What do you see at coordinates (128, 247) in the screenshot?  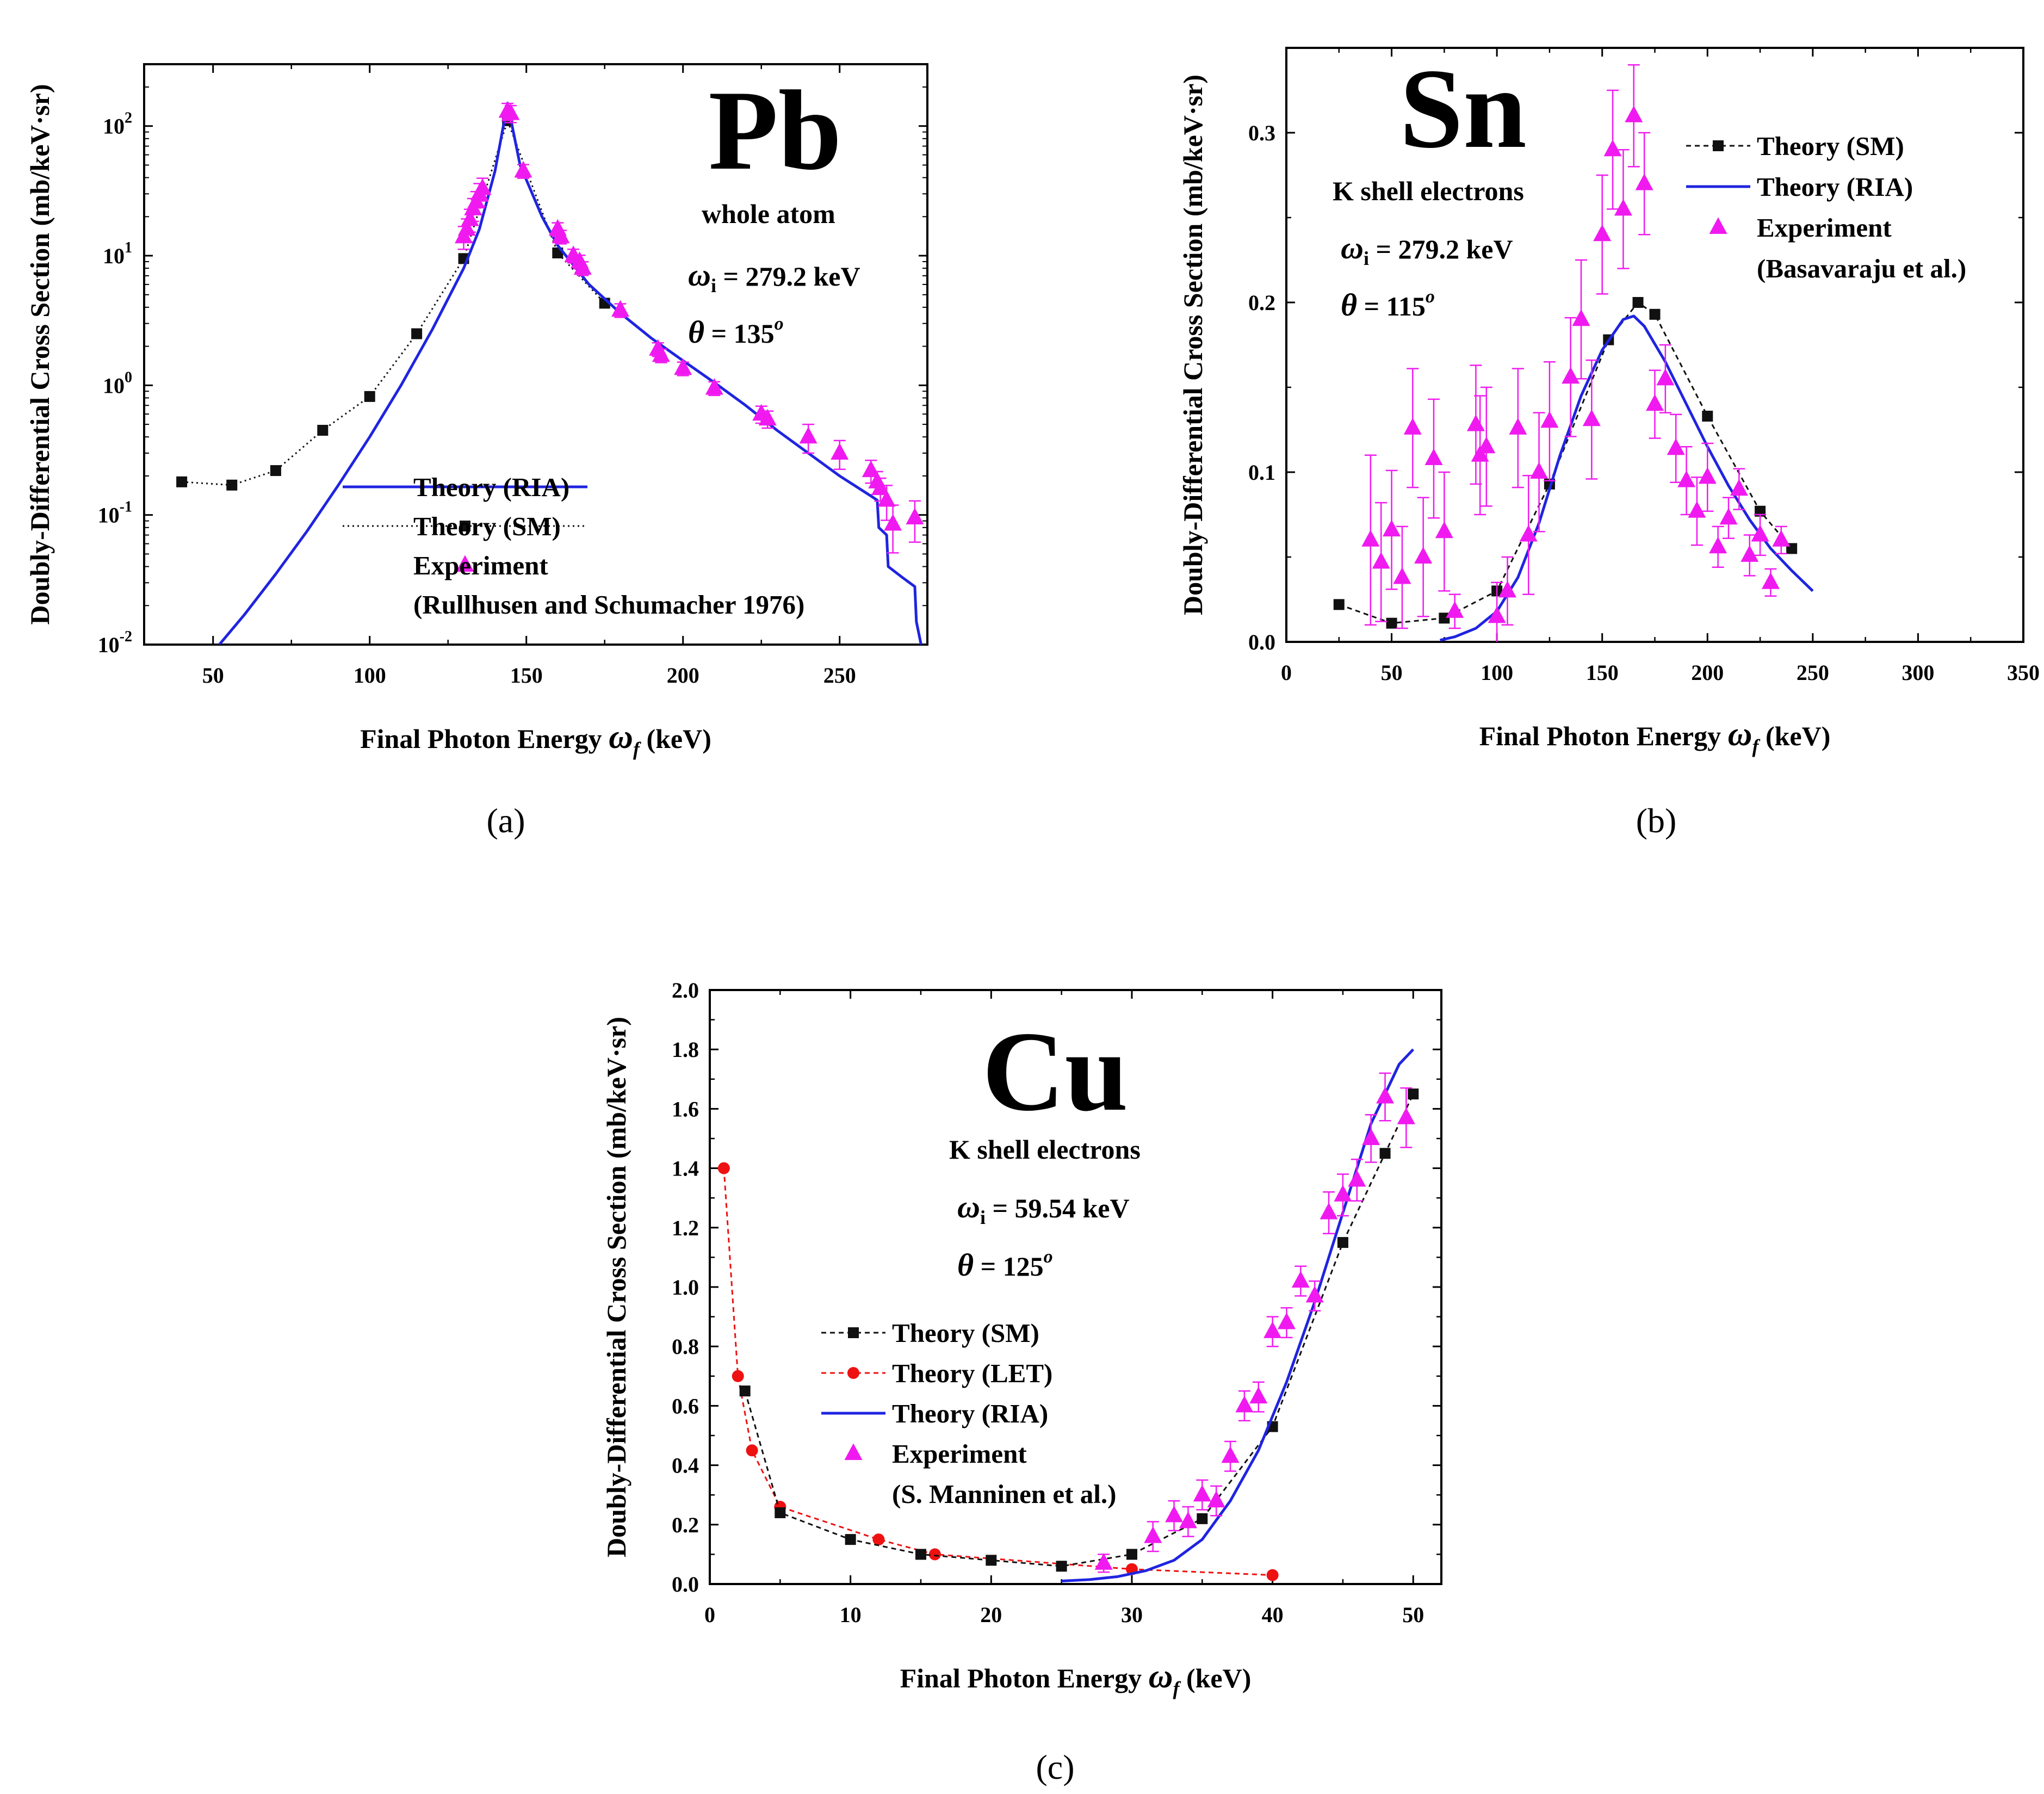 I see `y-tick-label-exponent: 1` at bounding box center [128, 247].